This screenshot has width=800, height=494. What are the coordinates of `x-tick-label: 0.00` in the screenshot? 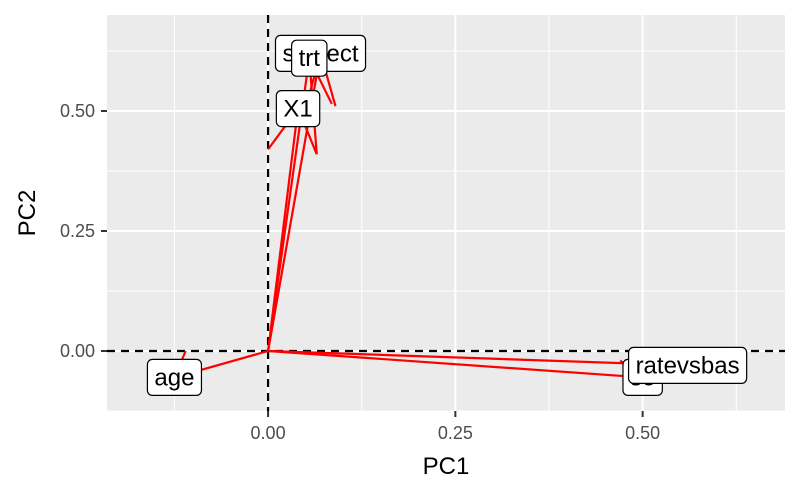 It's located at (268, 433).